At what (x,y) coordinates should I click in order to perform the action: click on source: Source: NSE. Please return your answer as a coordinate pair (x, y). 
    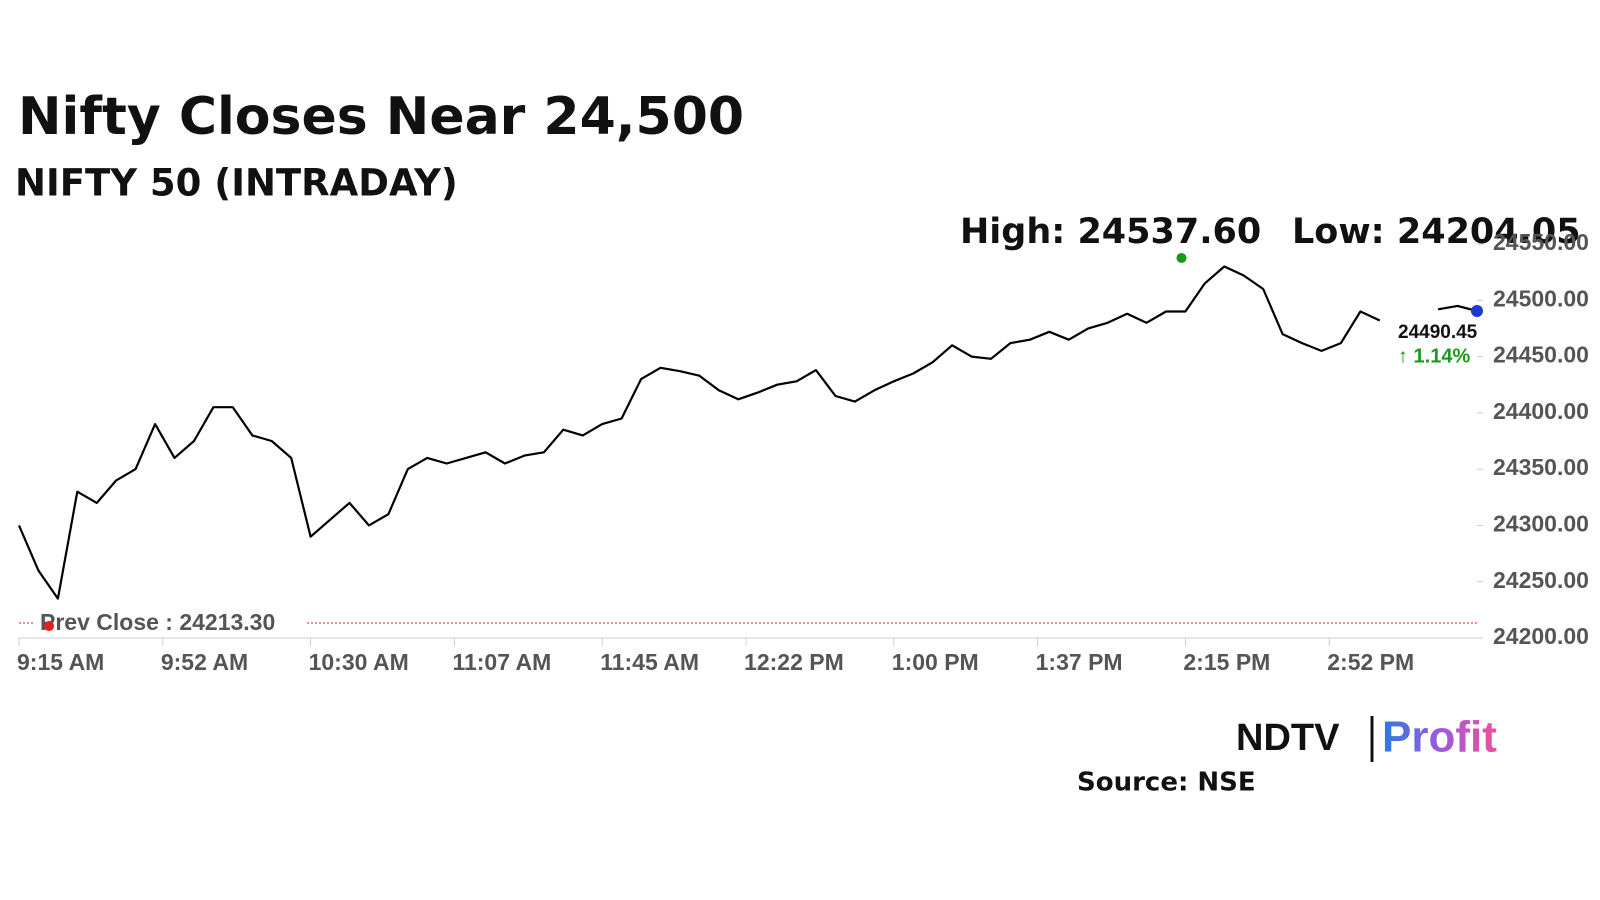
    Looking at the image, I should click on (1166, 783).